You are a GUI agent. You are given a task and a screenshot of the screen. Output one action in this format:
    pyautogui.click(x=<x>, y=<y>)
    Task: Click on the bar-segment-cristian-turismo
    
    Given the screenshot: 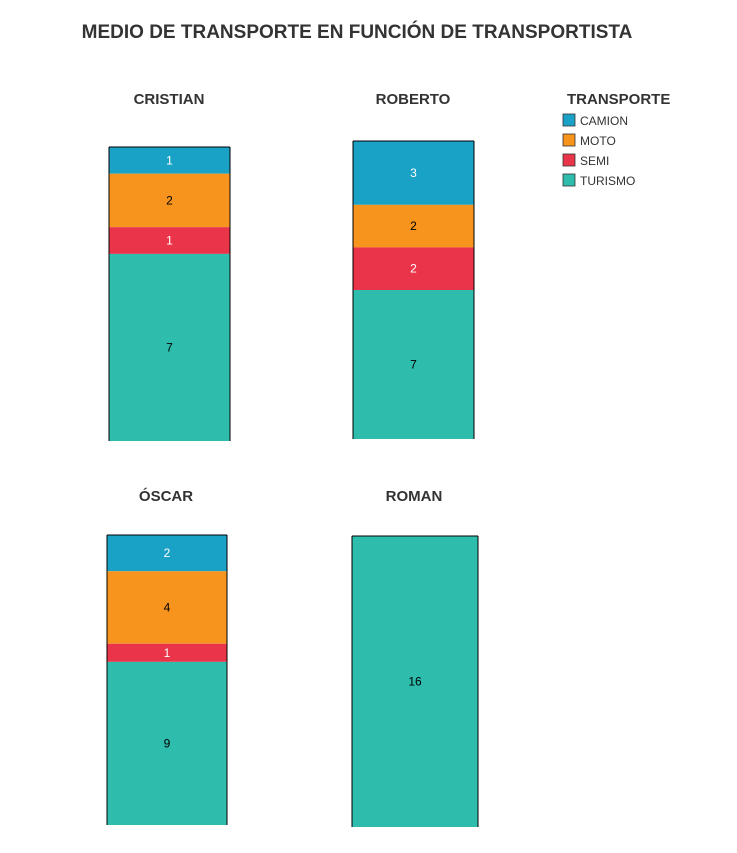 What is the action you would take?
    pyautogui.click(x=169, y=347)
    